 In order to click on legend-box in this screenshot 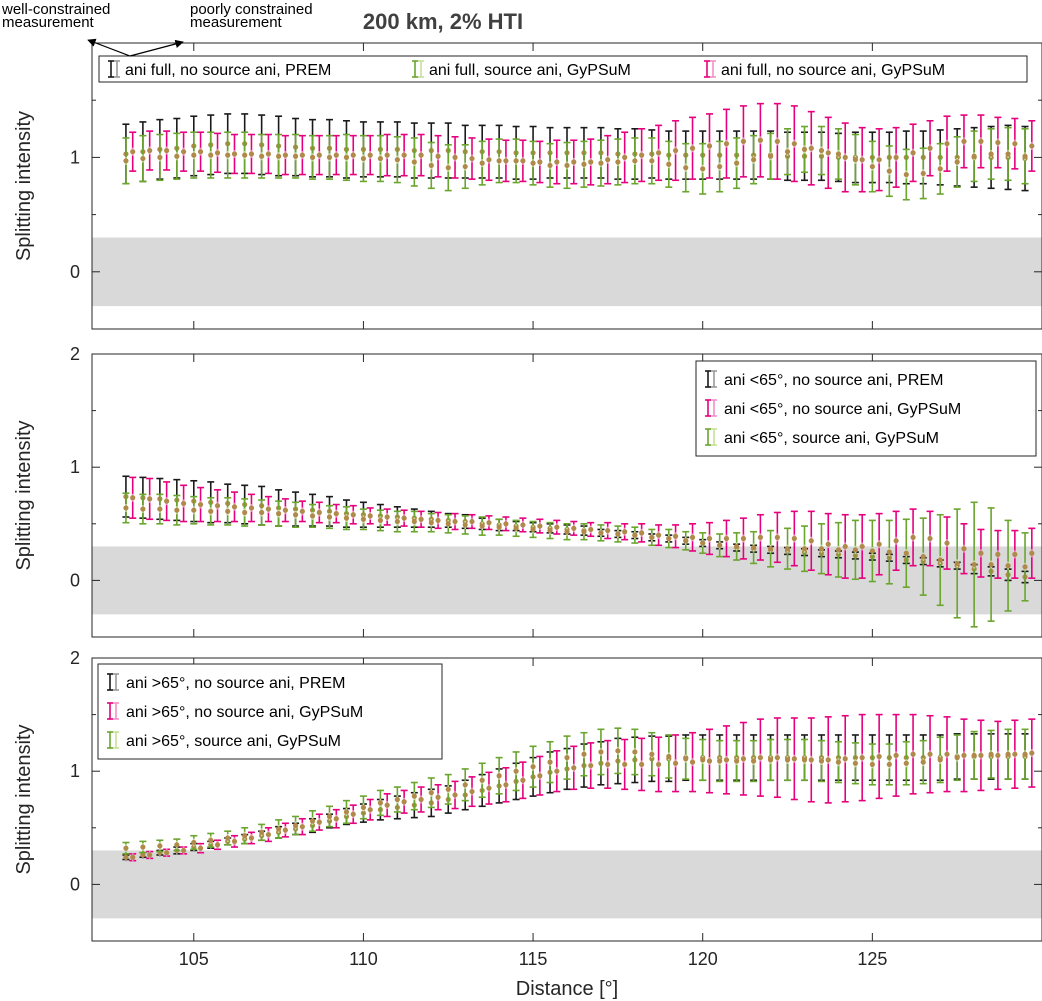, I will do `click(563, 69)`.